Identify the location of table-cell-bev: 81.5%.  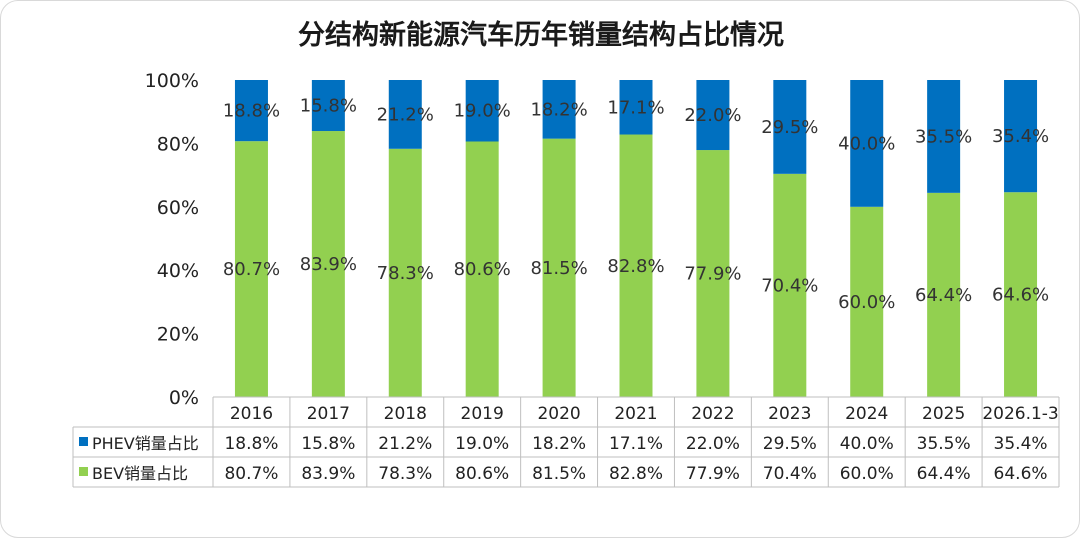
(559, 474).